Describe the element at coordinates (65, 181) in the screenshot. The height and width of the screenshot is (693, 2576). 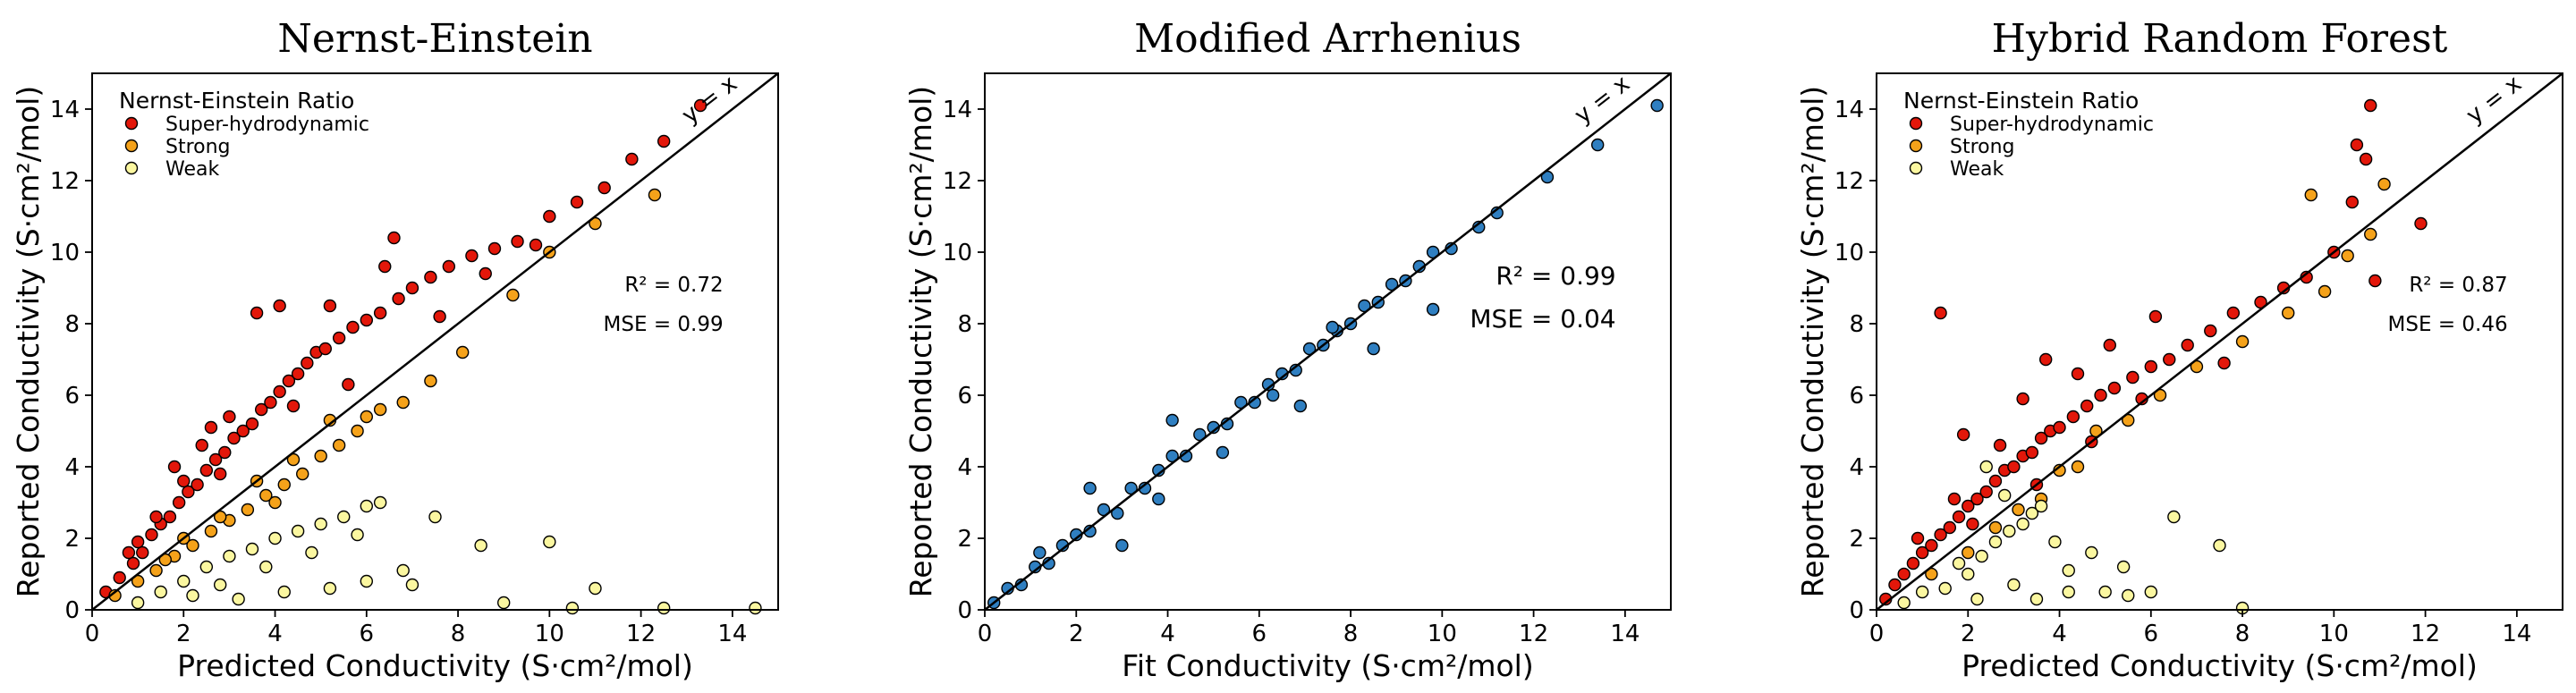
I see `y-tick-label: 12` at that location.